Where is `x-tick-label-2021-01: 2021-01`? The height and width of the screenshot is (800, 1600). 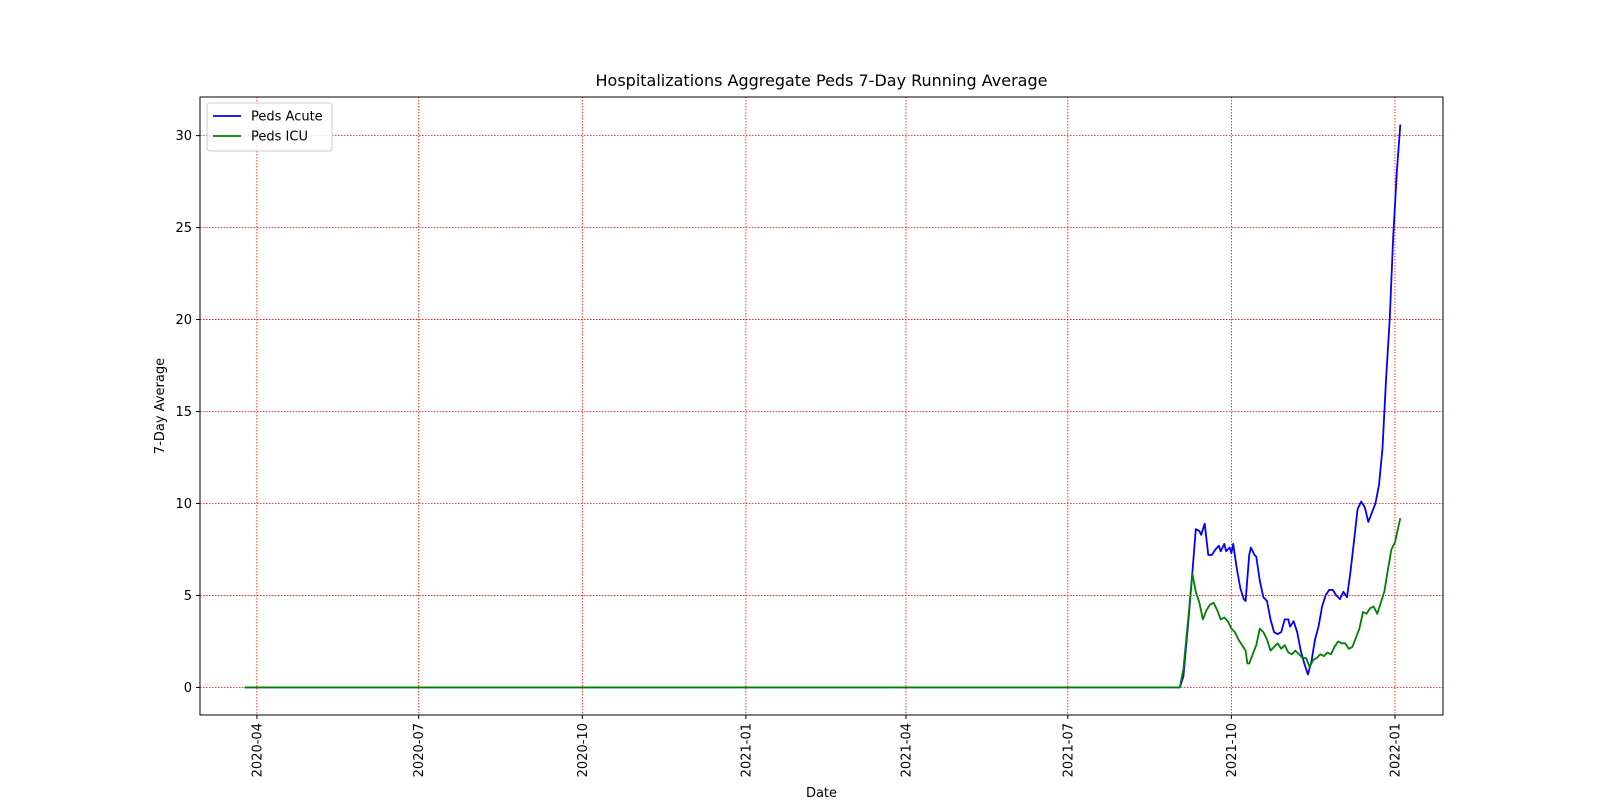 x-tick-label-2021-01: 2021-01 is located at coordinates (746, 750).